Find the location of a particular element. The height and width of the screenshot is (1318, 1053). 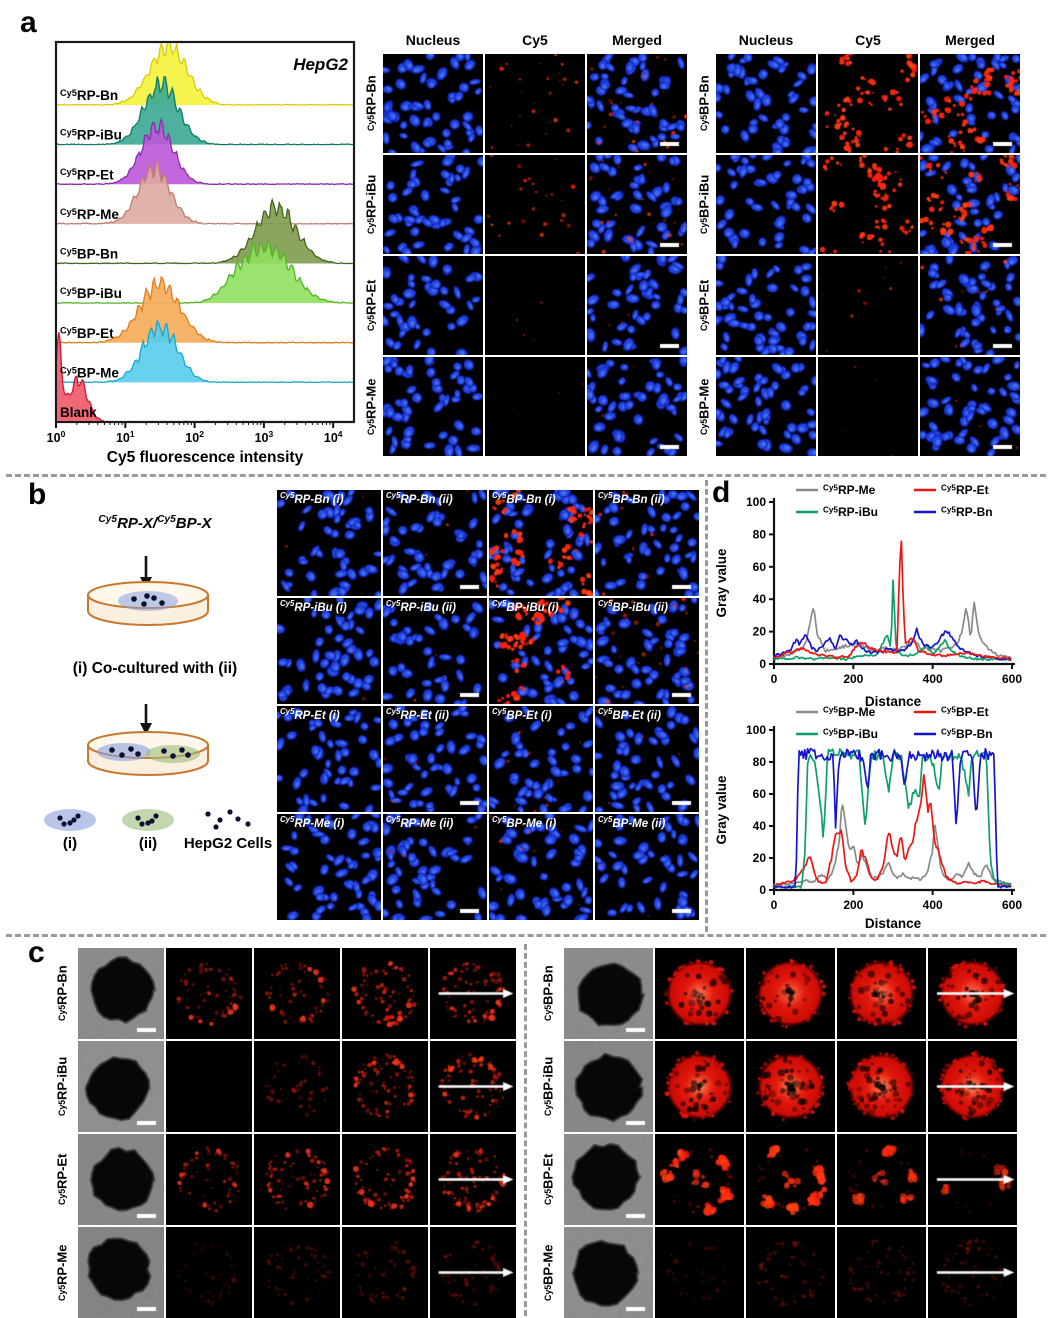

c-right-r3c1 is located at coordinates (699, 1272).